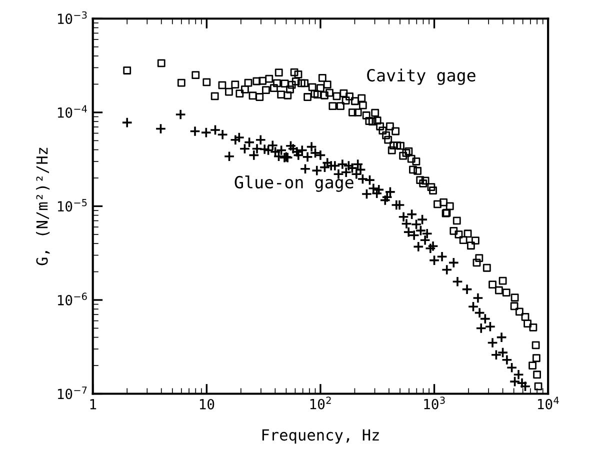 This screenshot has width=599, height=466. What do you see at coordinates (434, 403) in the screenshot?
I see `x-tick-label: 10$^{3}$` at bounding box center [434, 403].